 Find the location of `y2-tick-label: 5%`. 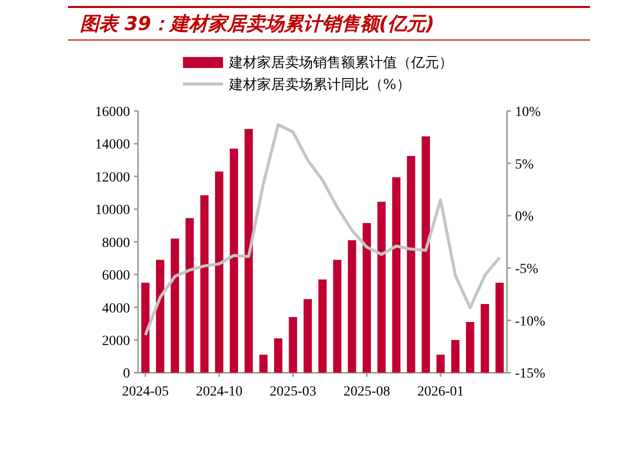

y2-tick-label: 5% is located at coordinates (524, 164).